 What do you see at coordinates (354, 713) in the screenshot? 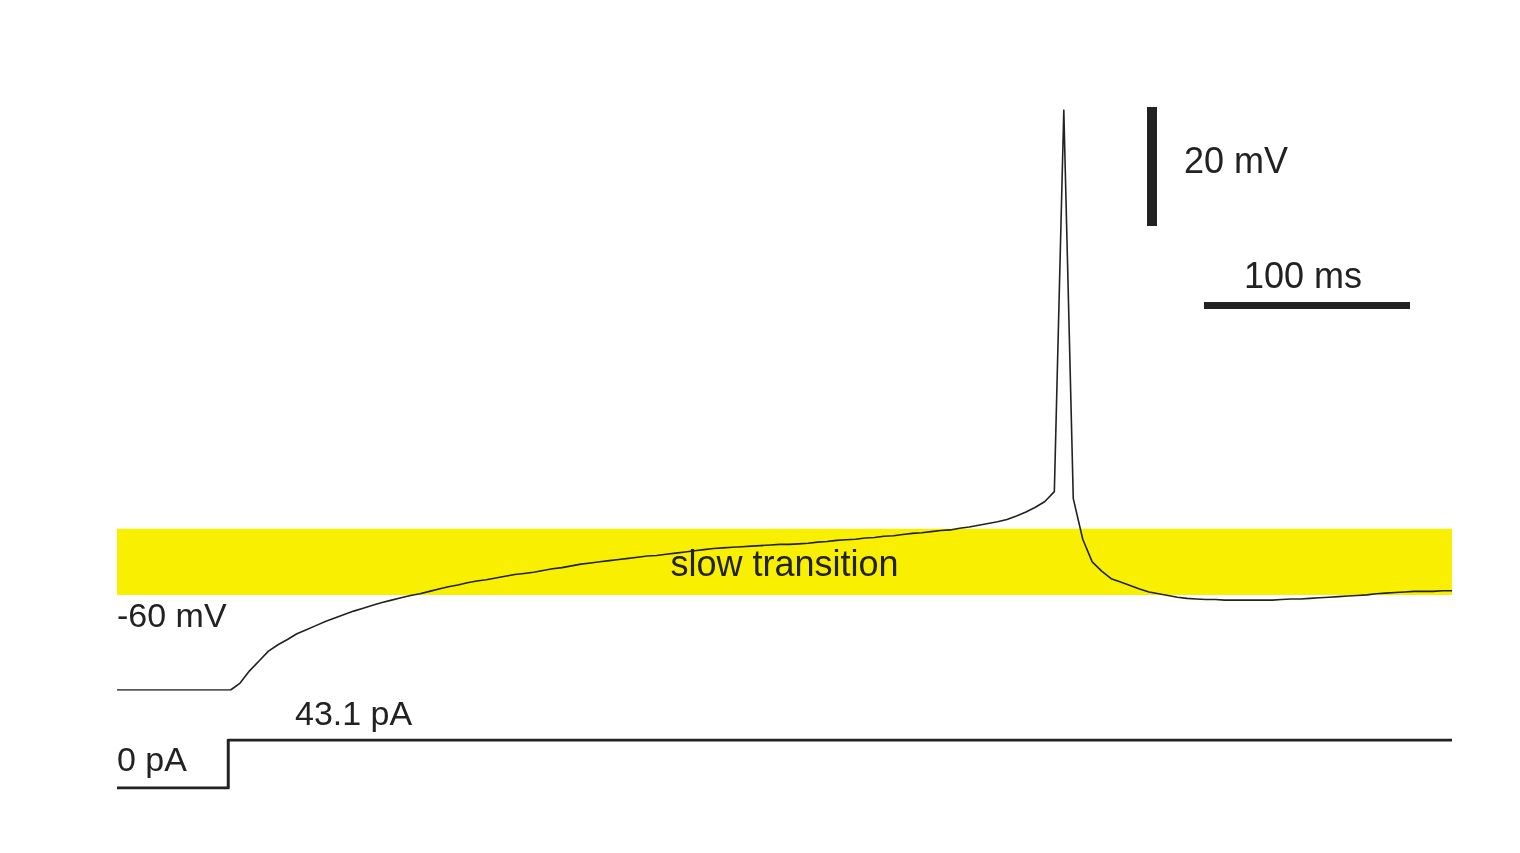
I see `text: 43.1 pA` at bounding box center [354, 713].